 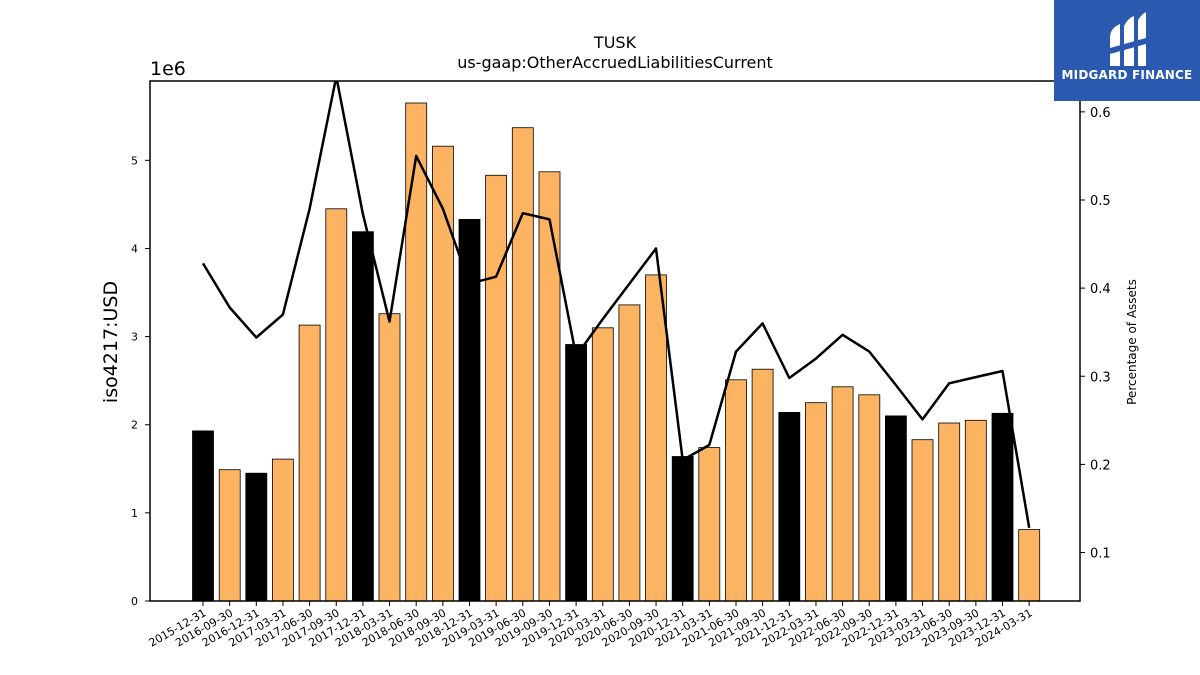 I want to click on y-tick-label: 0, so click(x=134, y=601).